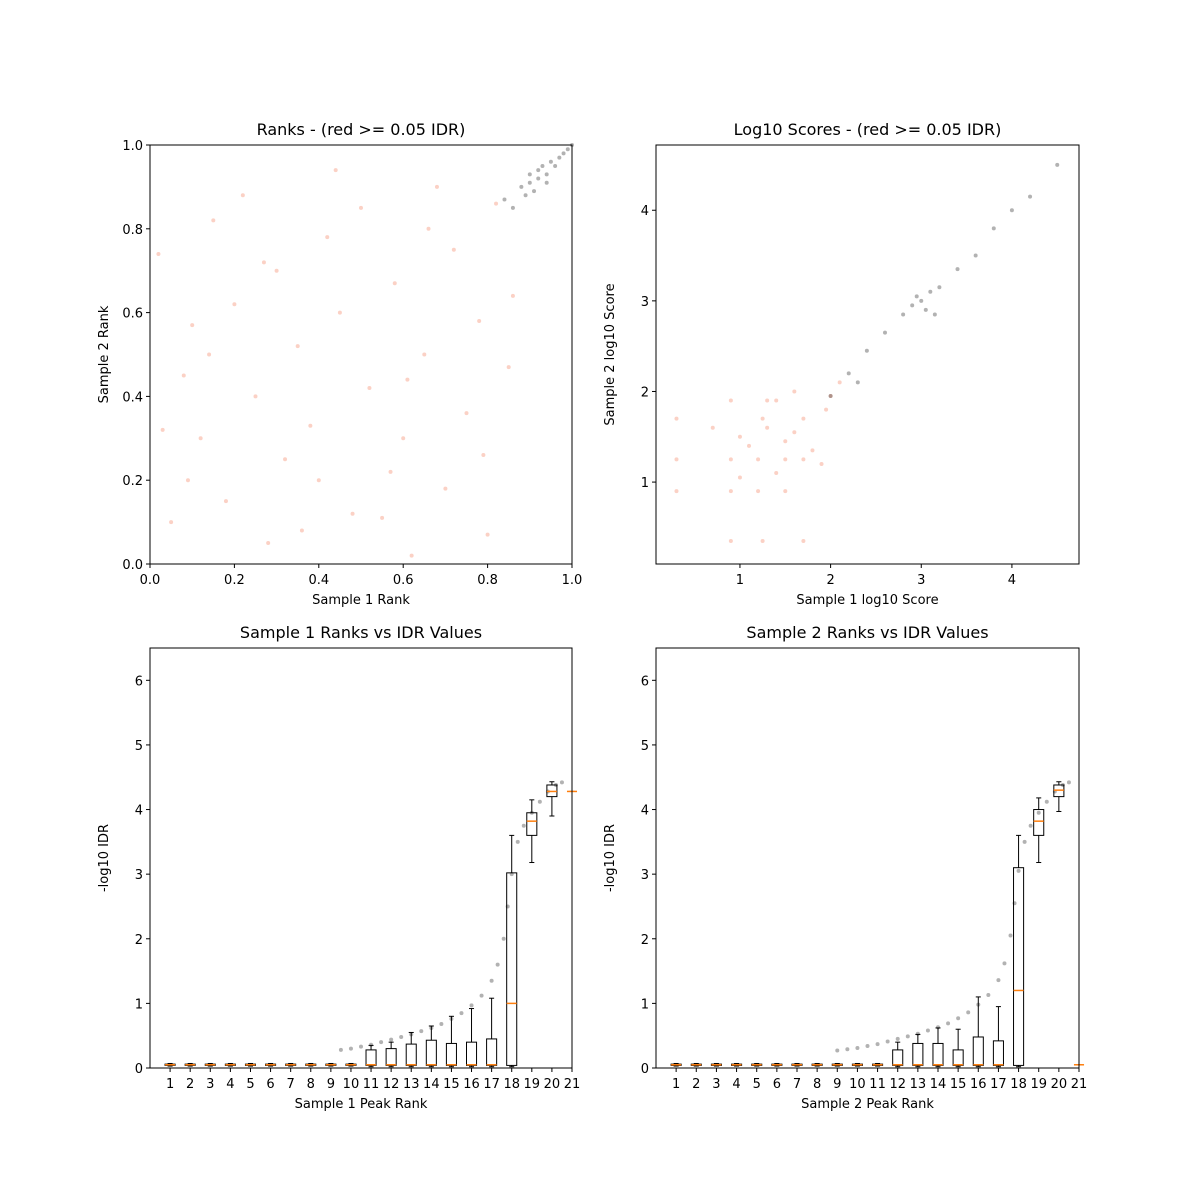  What do you see at coordinates (371, 1084) in the screenshot?
I see `x-tick-label: 11` at bounding box center [371, 1084].